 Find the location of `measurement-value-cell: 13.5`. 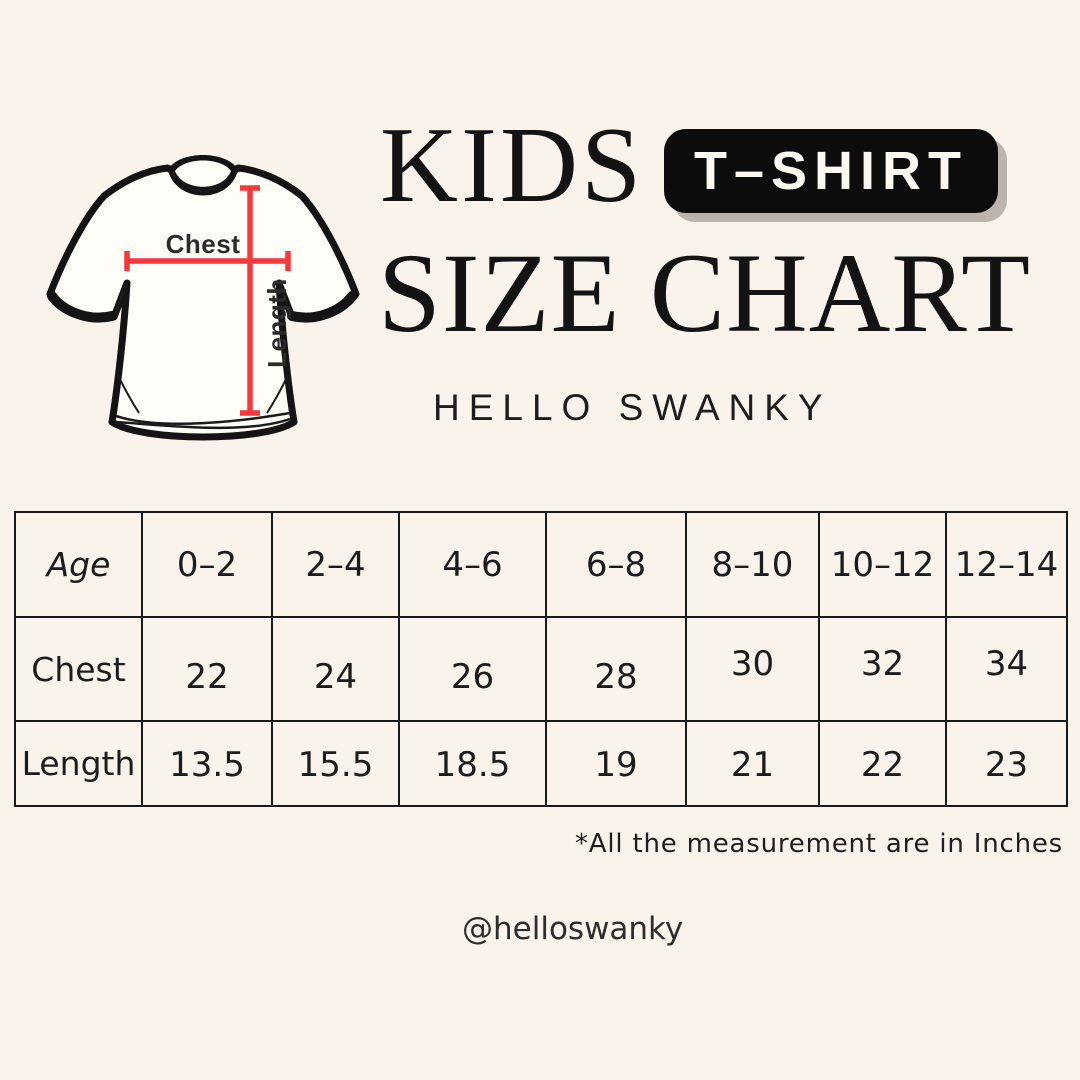

measurement-value-cell: 13.5 is located at coordinates (207, 763).